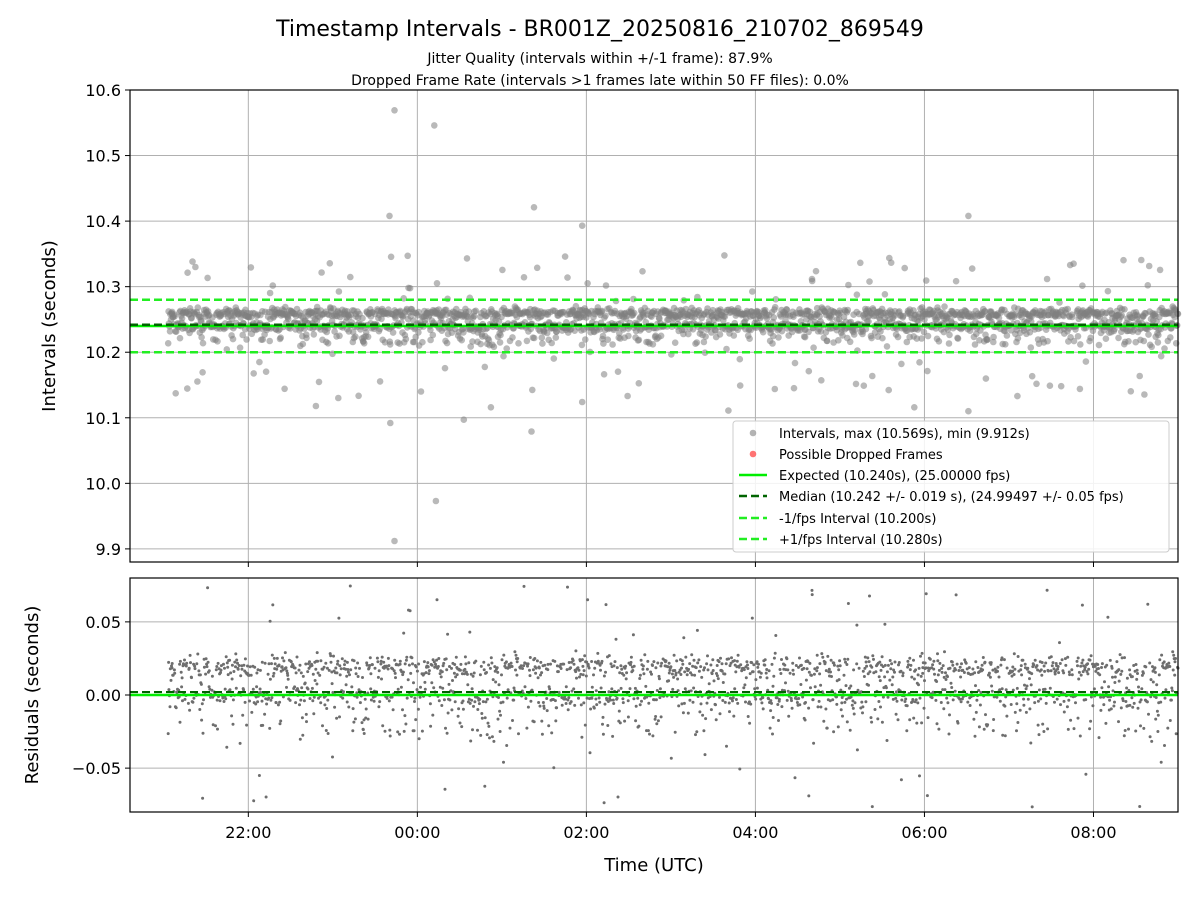 Image resolution: width=1200 pixels, height=900 pixels. I want to click on top-y-tick-label: 9.9, so click(108, 549).